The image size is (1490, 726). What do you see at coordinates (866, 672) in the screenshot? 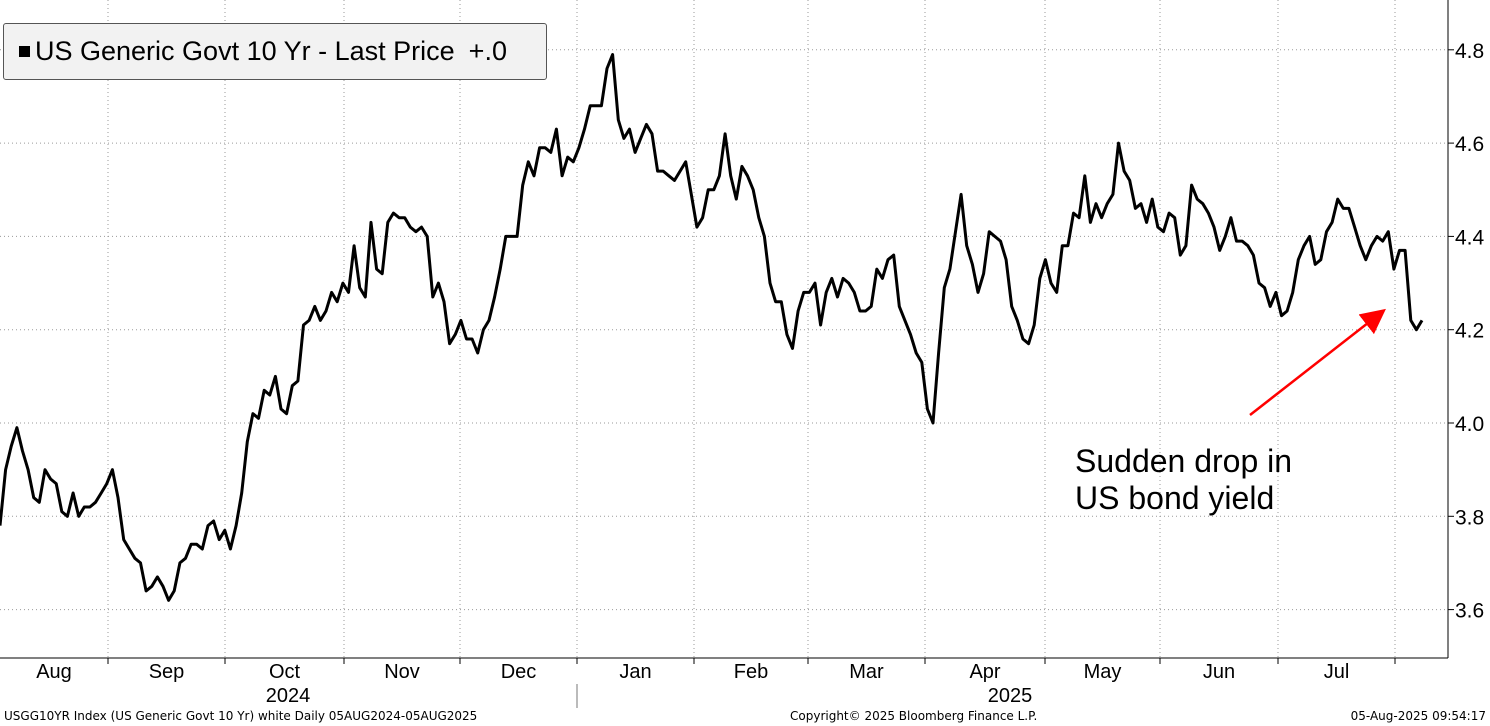
I see `x-month-label: Mar` at bounding box center [866, 672].